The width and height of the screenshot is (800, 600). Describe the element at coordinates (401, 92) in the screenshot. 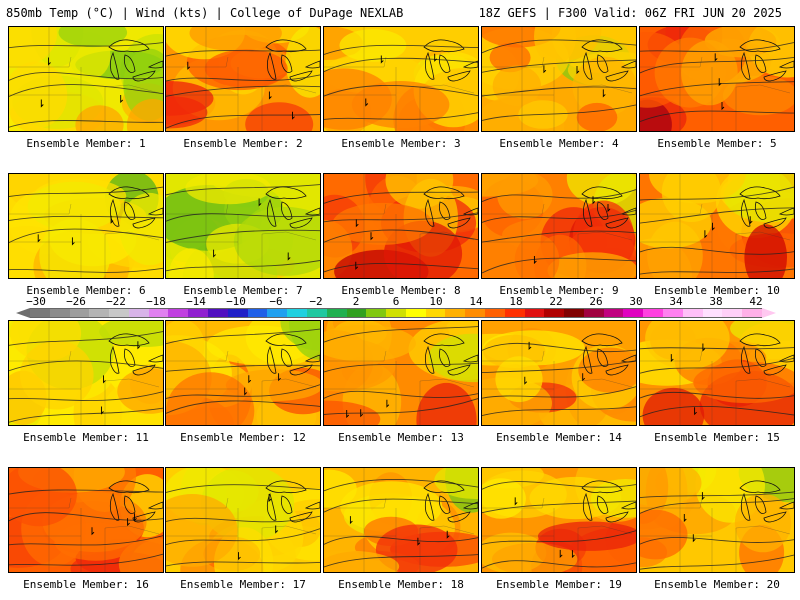

I see `ensemble-panel: Ensemble Member: 3` at that location.